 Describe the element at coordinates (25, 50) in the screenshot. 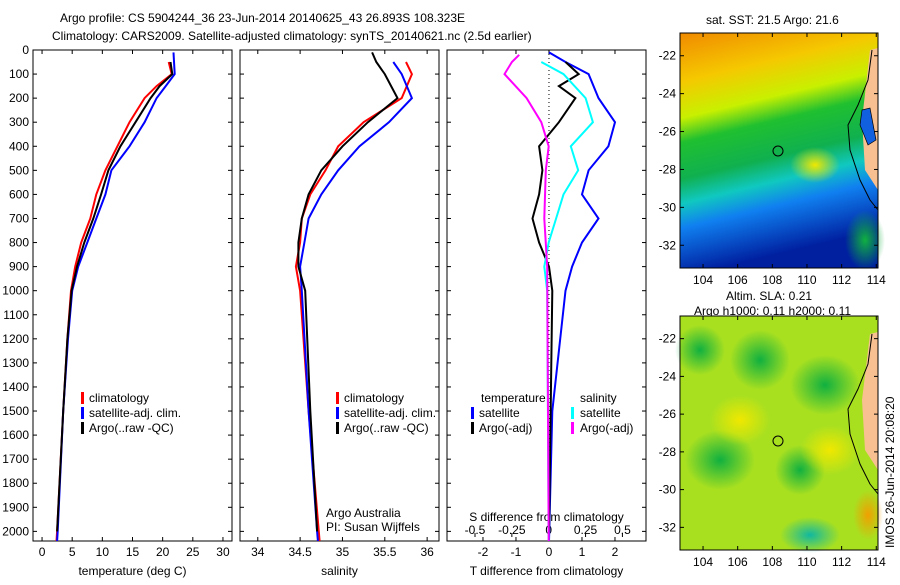

I see `y-tick-label: 0` at that location.